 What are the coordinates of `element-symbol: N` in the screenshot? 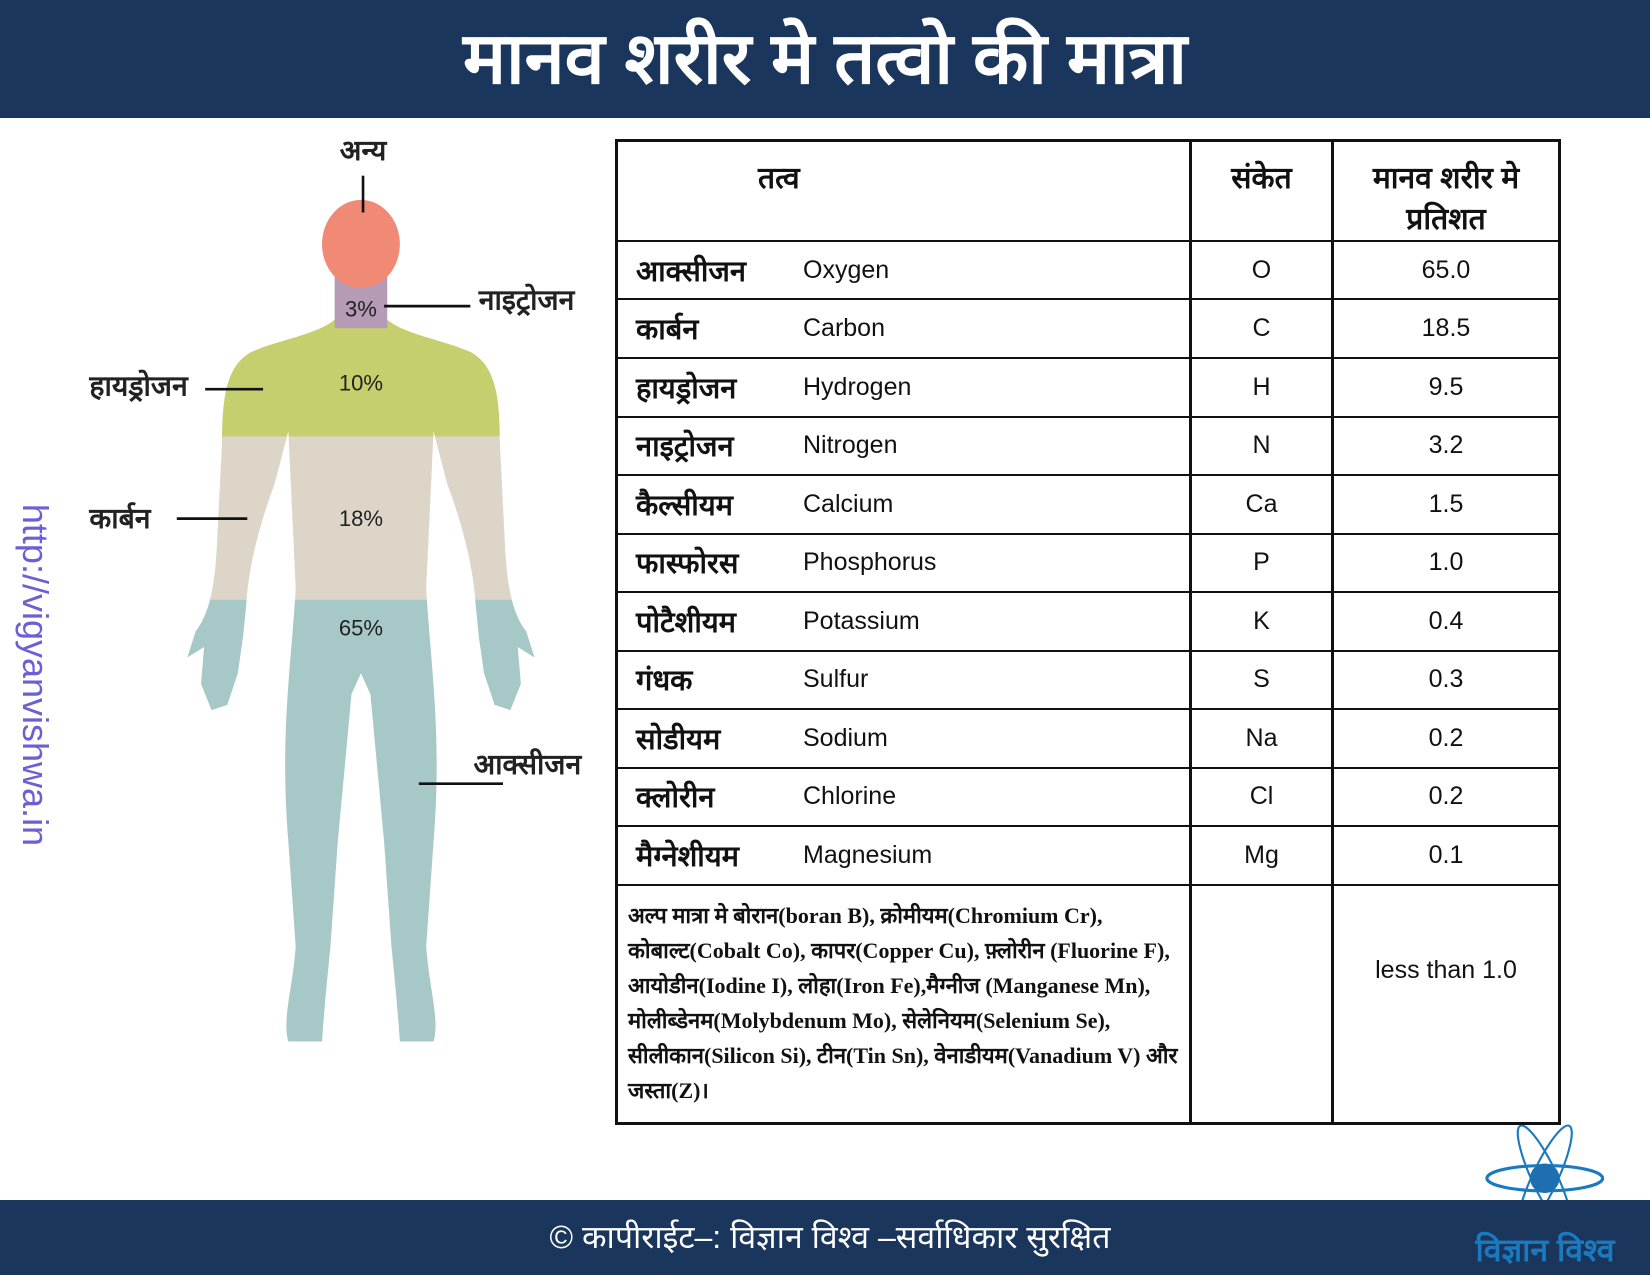 It's located at (1261, 446).